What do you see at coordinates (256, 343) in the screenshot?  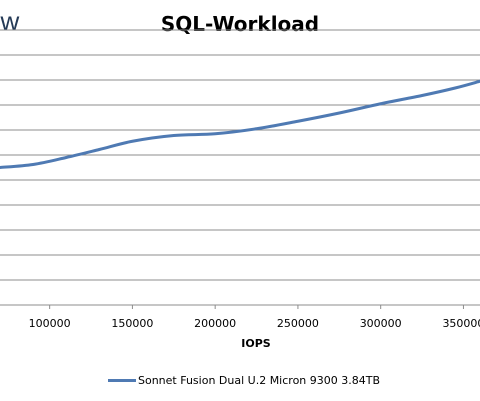 I see `x-axis-label: IOPS` at bounding box center [256, 343].